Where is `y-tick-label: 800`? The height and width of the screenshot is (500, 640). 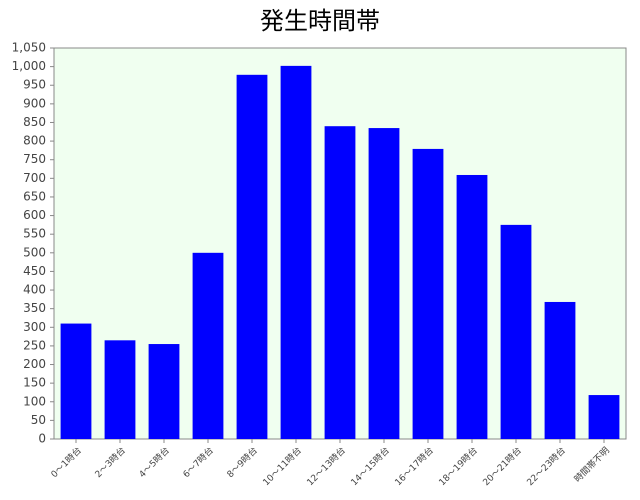
y-tick-label: 800 is located at coordinates (34, 141).